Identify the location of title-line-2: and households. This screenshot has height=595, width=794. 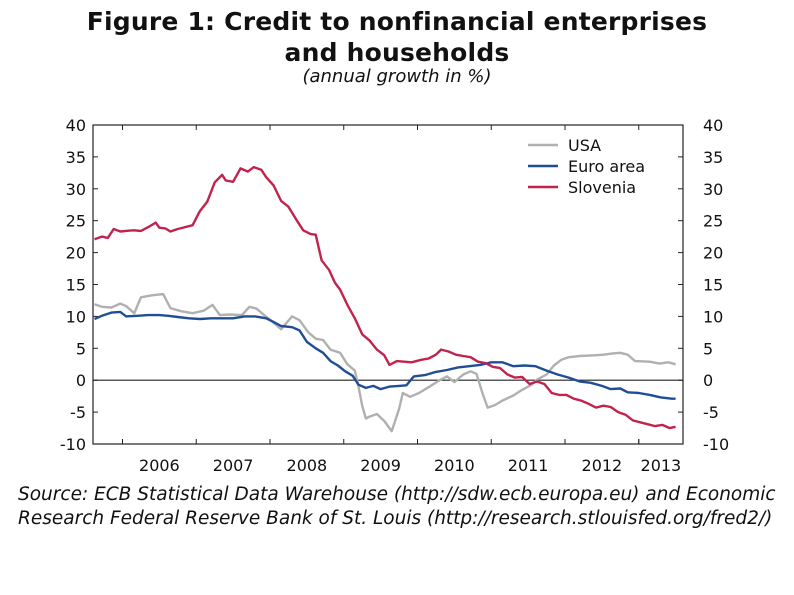
(397, 52).